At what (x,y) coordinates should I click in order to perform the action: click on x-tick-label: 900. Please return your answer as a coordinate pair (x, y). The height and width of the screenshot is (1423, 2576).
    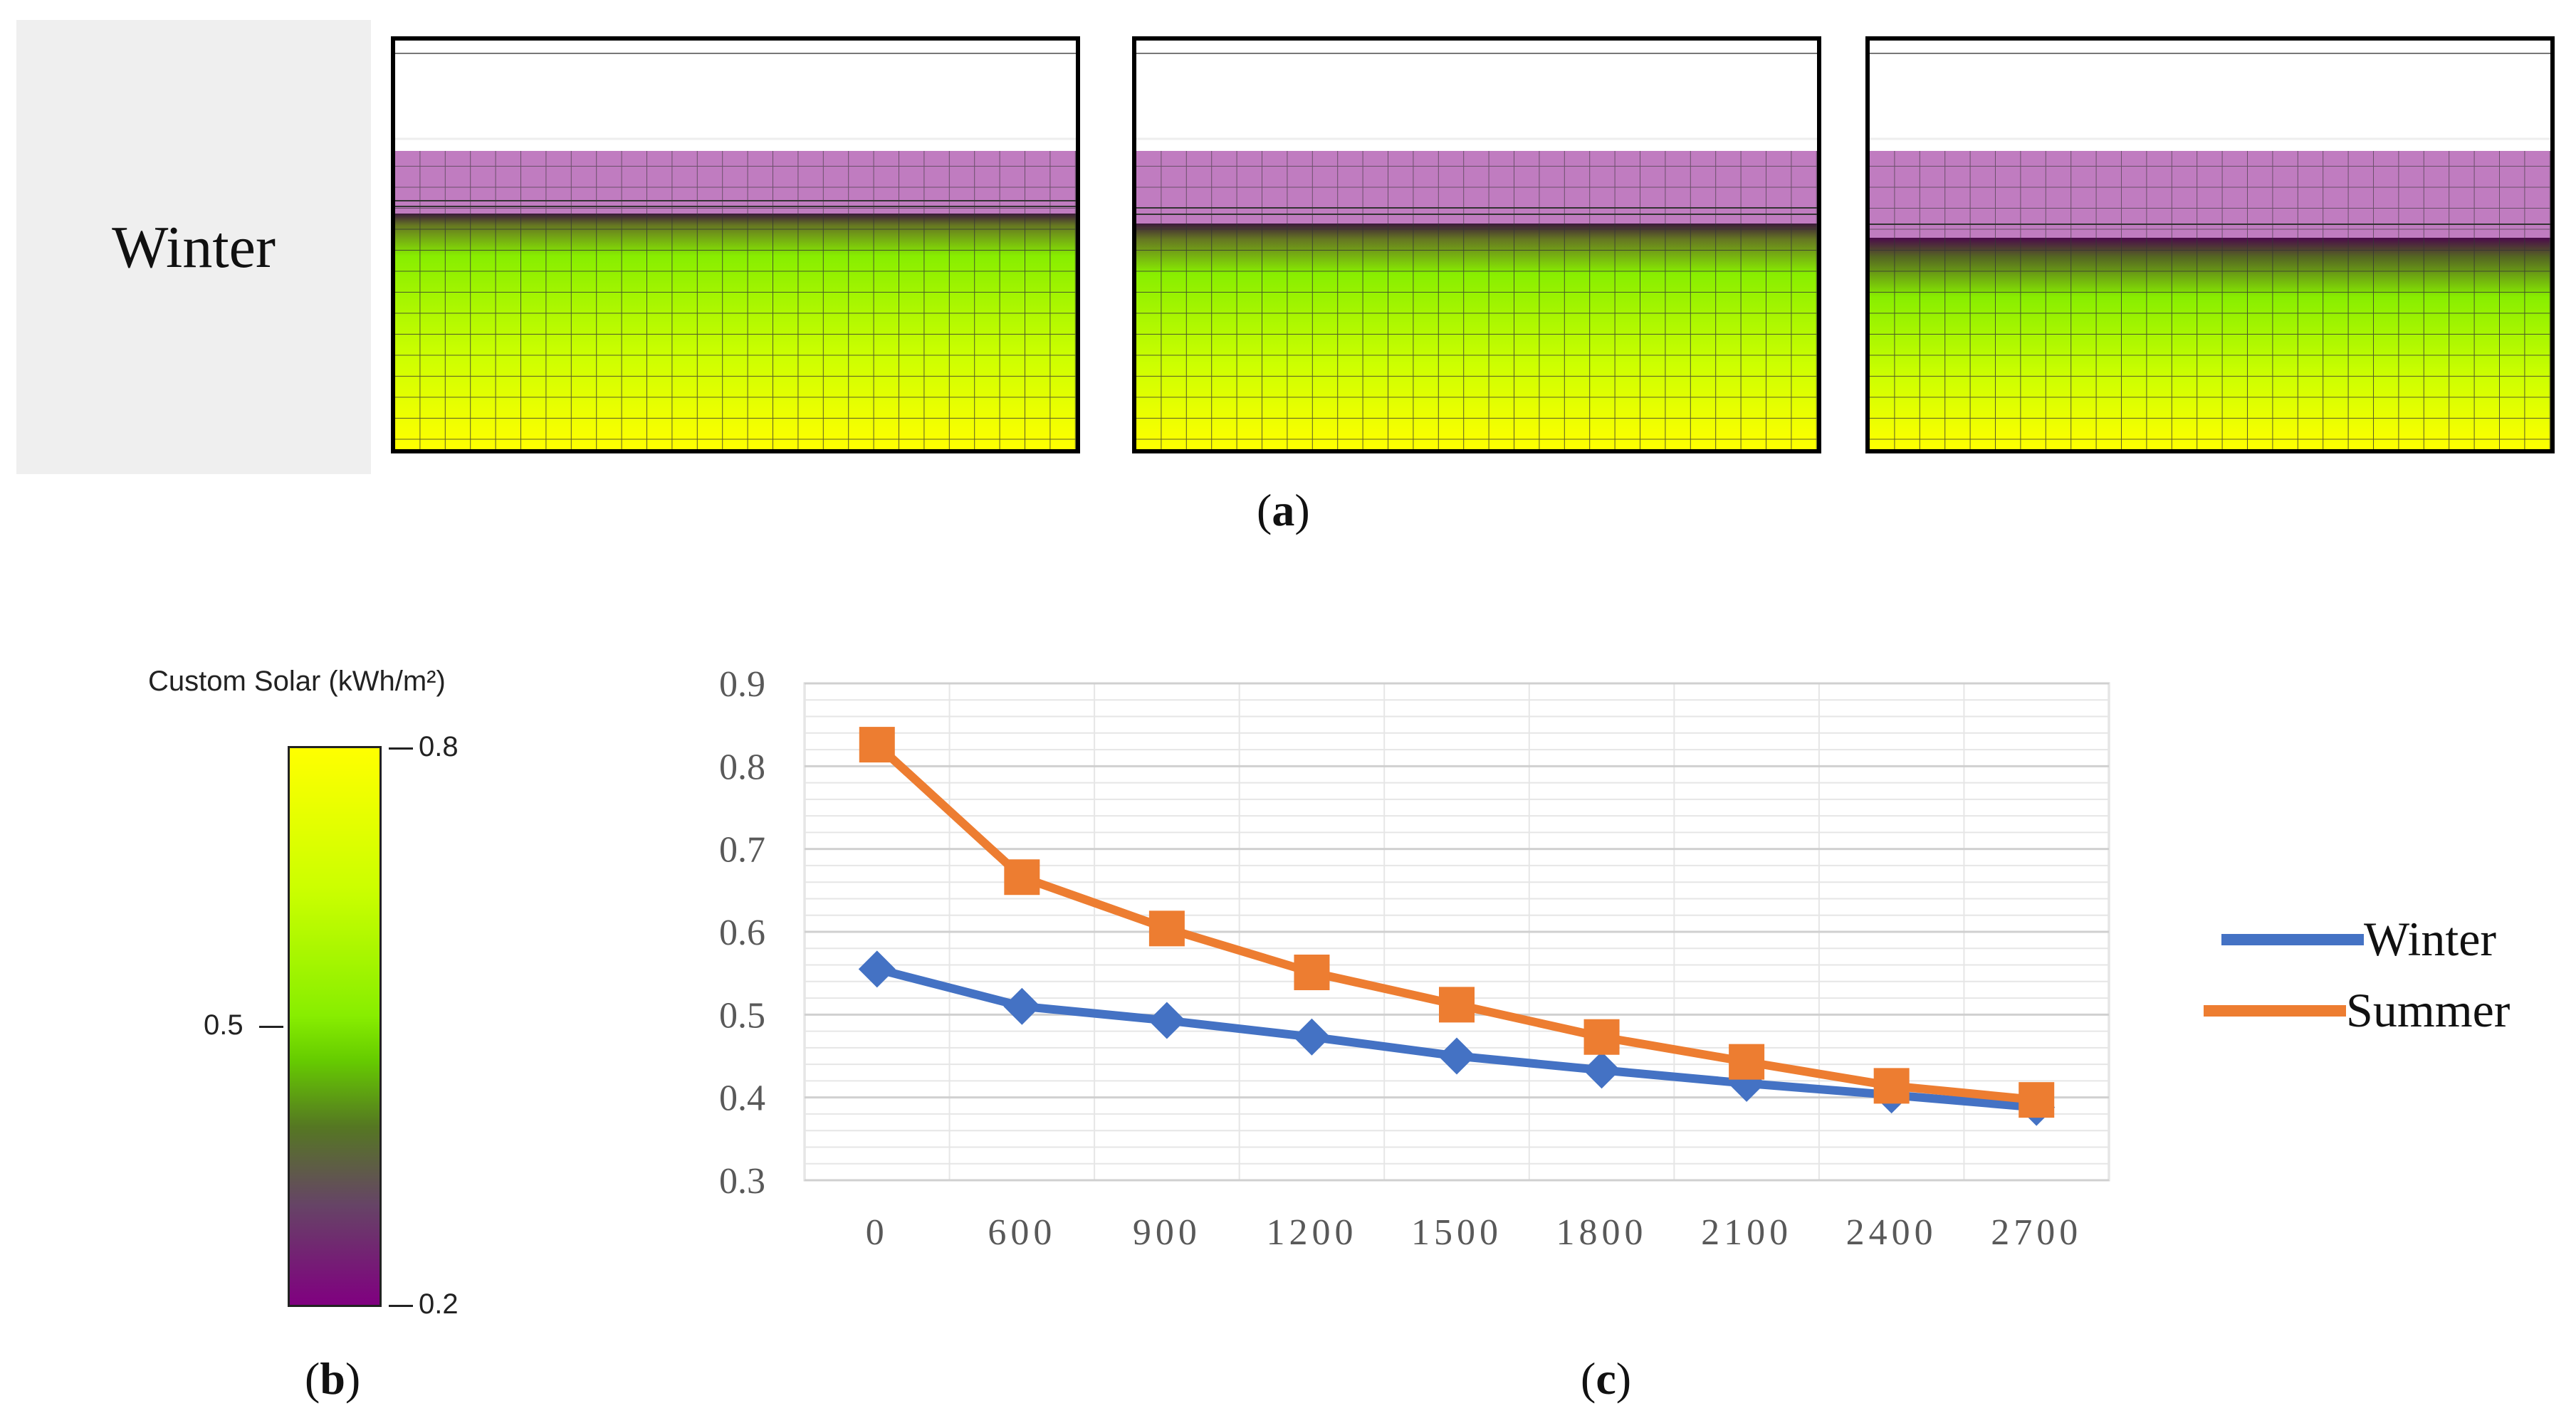
    Looking at the image, I should click on (1167, 1232).